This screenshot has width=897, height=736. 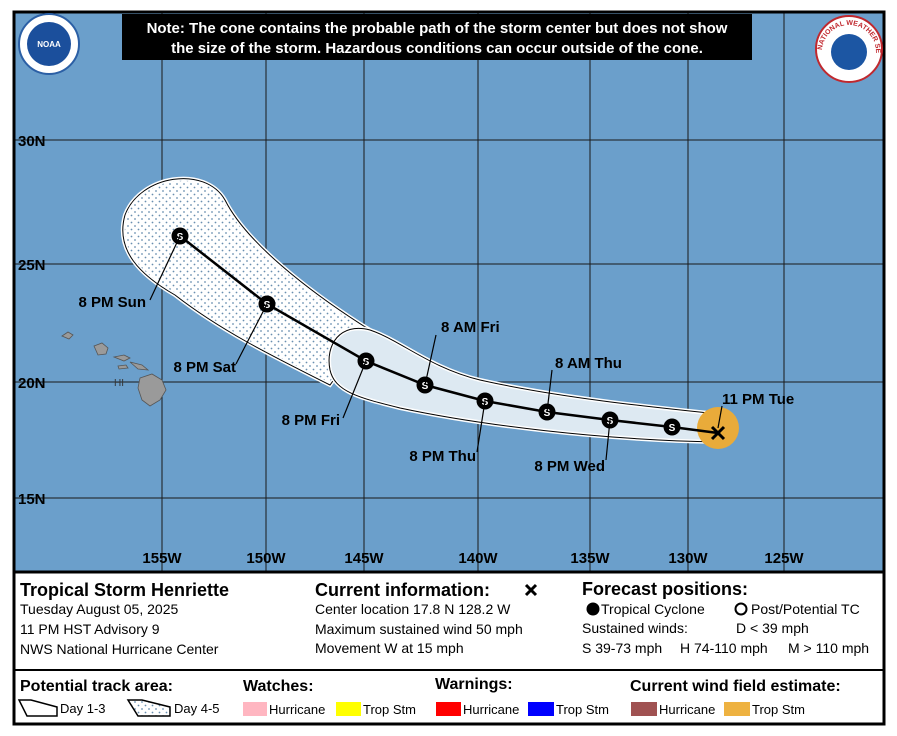 What do you see at coordinates (588, 363) in the screenshot?
I see `track-label: 8 AM Thu` at bounding box center [588, 363].